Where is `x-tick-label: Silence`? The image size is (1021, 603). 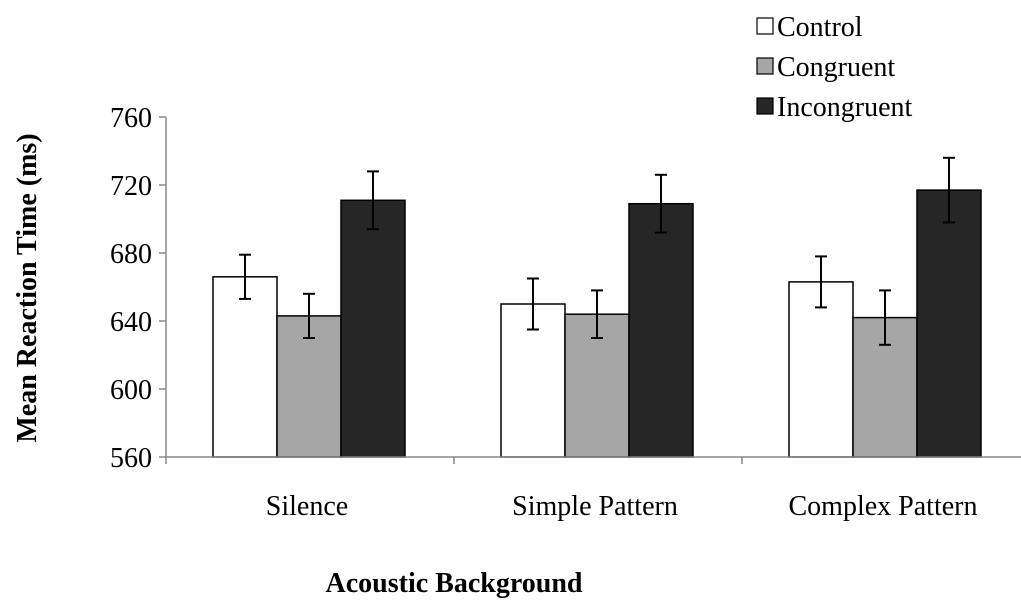
x-tick-label: Silence is located at coordinates (307, 506).